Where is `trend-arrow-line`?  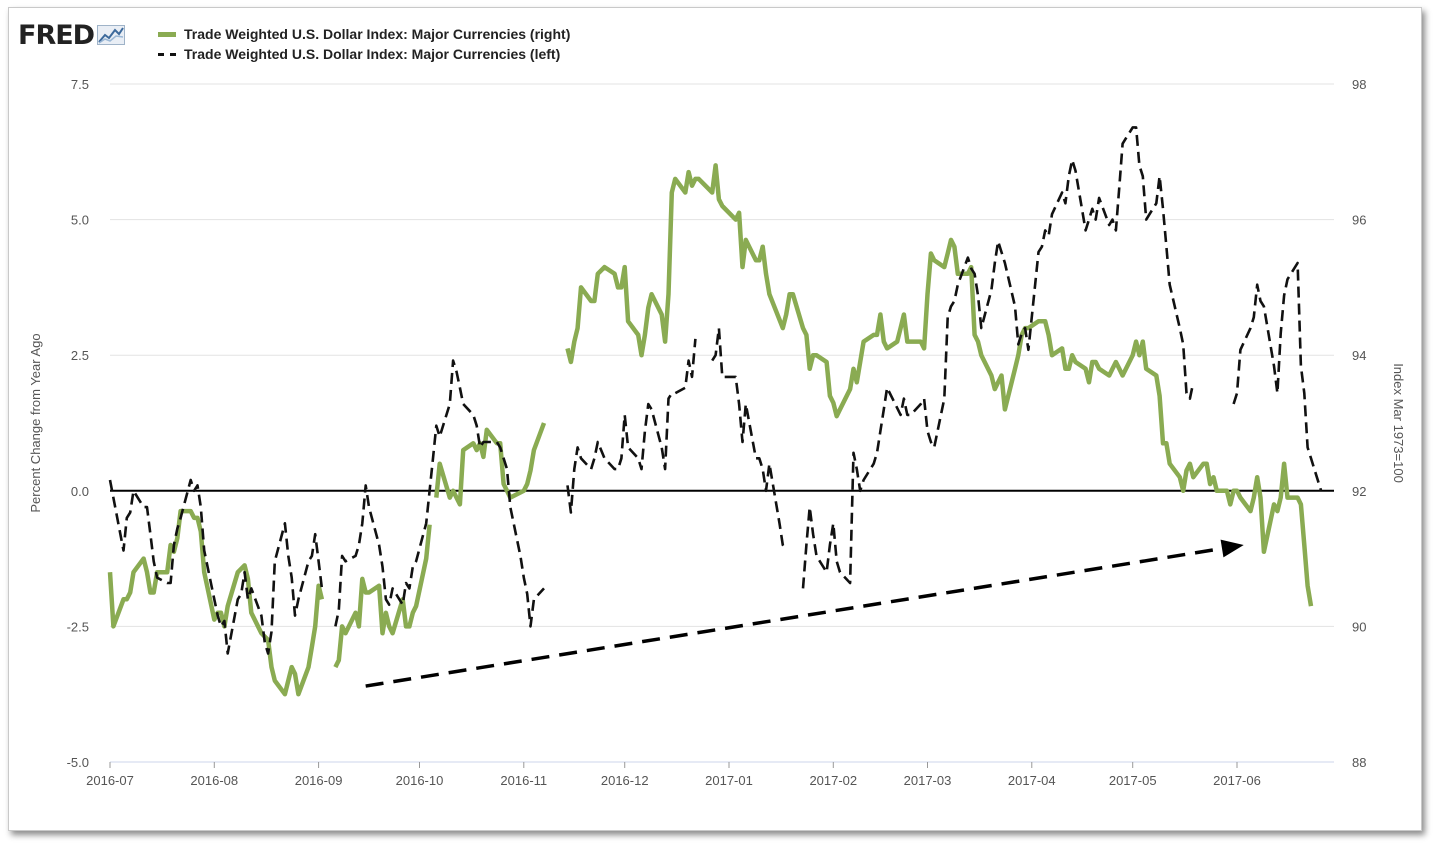
trend-arrow-line is located at coordinates (794, 617).